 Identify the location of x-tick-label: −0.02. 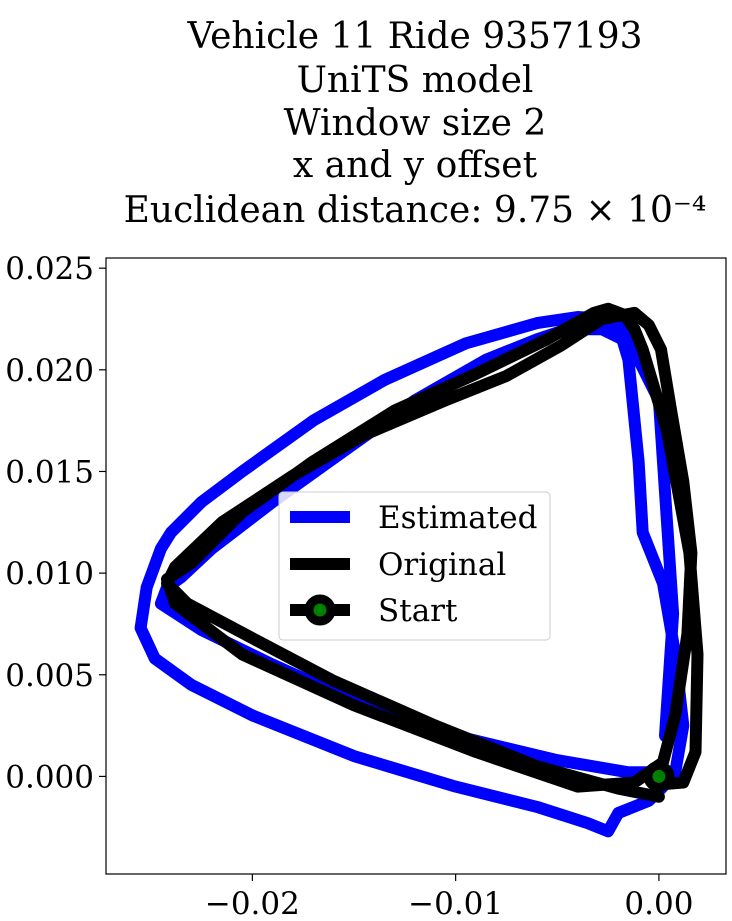
(252, 903).